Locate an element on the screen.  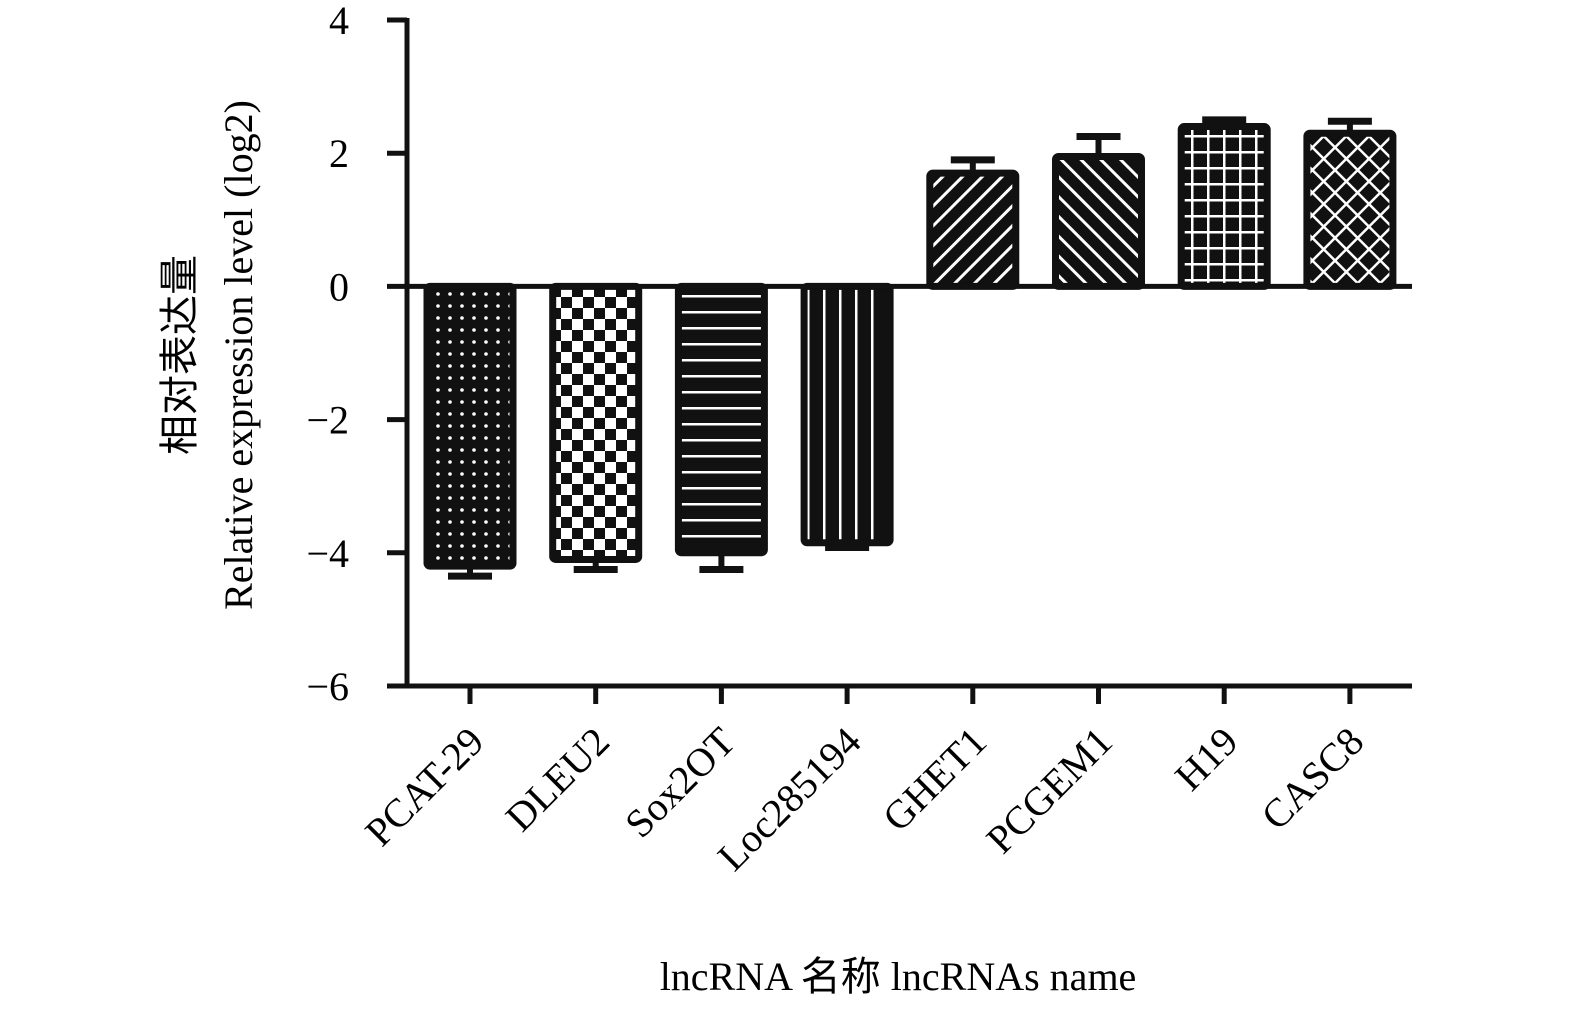
y-axis-title-cn: 相对表达量 is located at coordinates (179, 355).